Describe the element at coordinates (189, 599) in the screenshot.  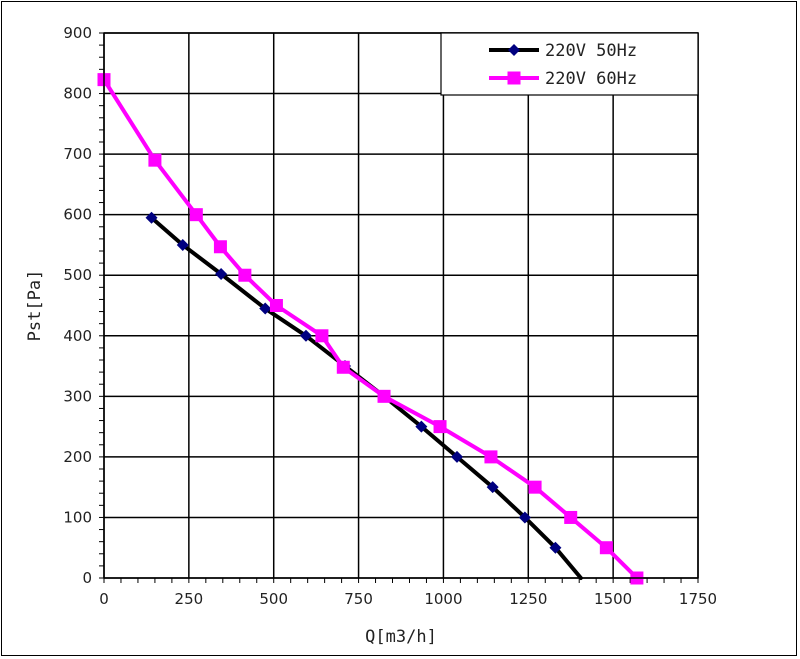
I see `x-tick-label: 250` at that location.